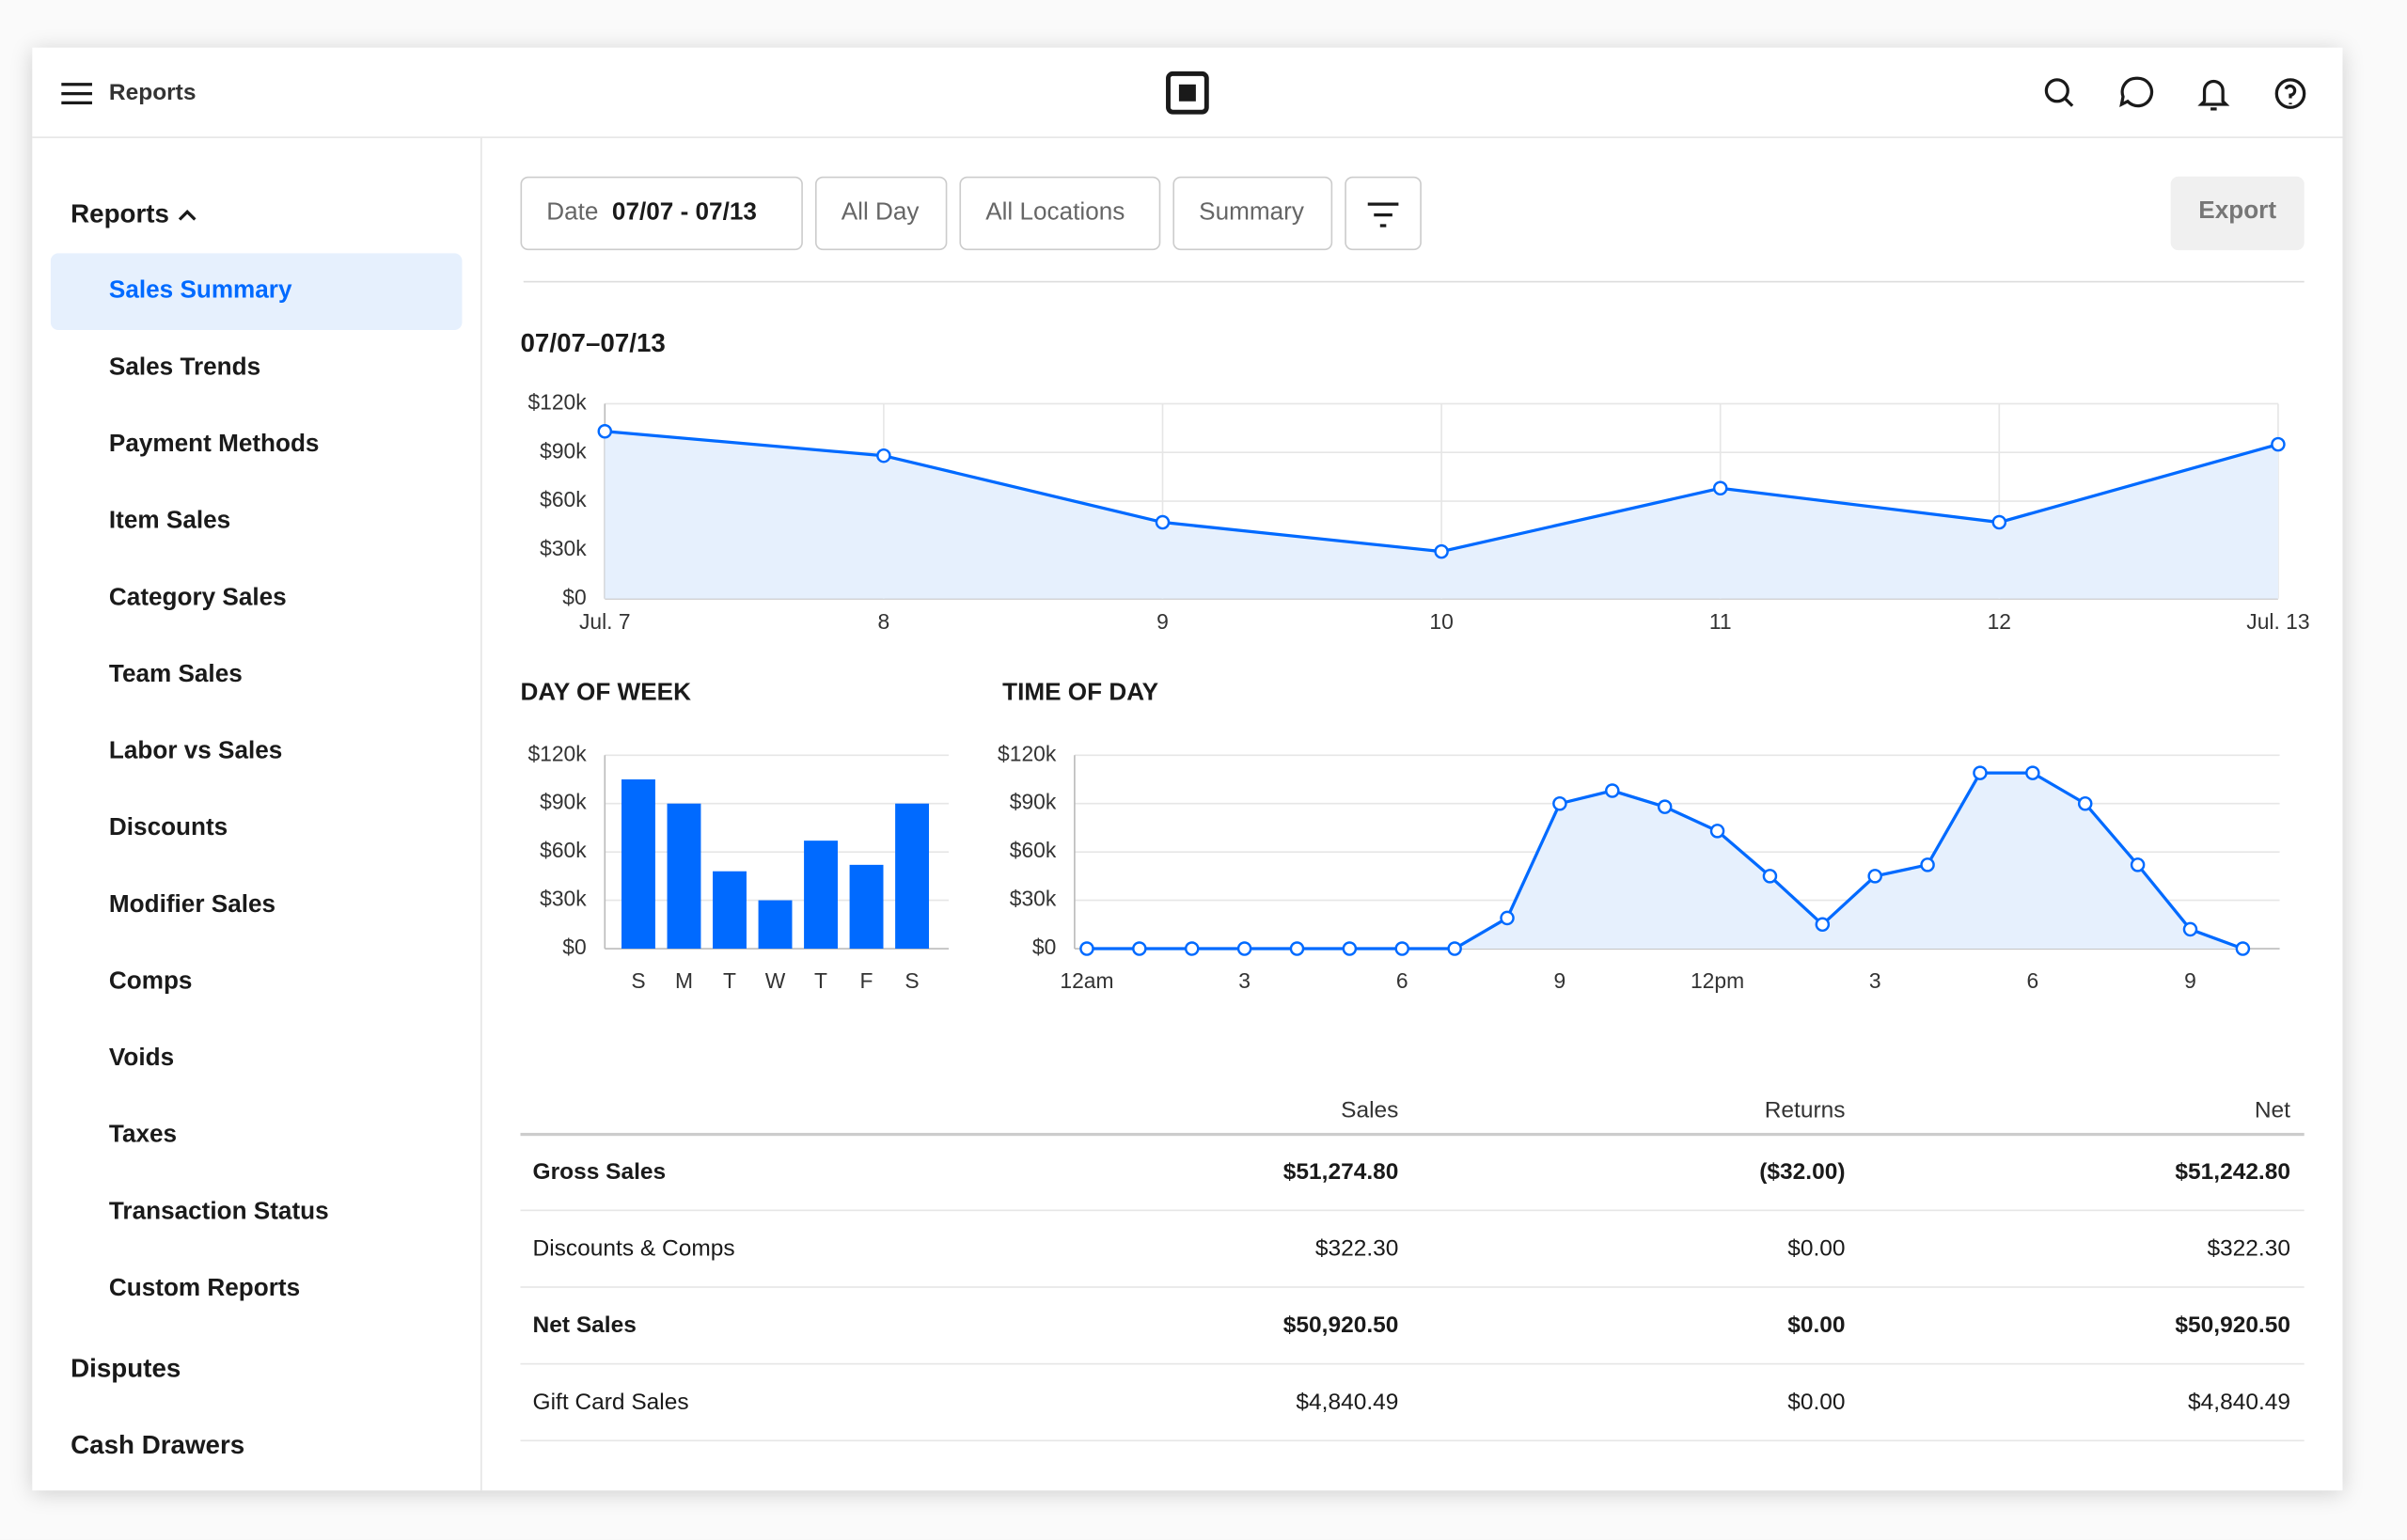 This screenshot has height=1540, width=2407. I want to click on filter-icon-button, so click(1383, 213).